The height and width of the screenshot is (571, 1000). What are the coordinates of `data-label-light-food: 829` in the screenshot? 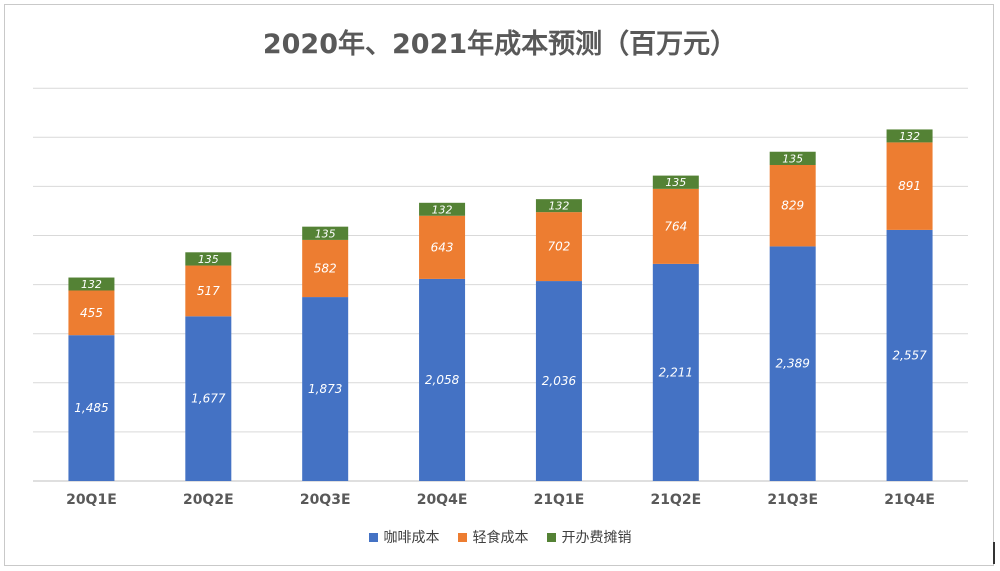 It's located at (792, 206).